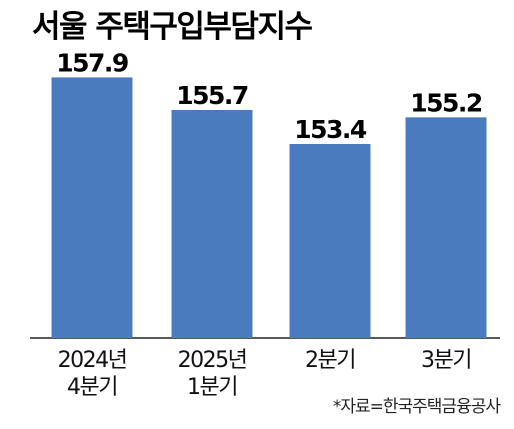 This screenshot has height=429, width=514. Describe the element at coordinates (212, 360) in the screenshot. I see `category-label-1-0: 2025년` at that location.